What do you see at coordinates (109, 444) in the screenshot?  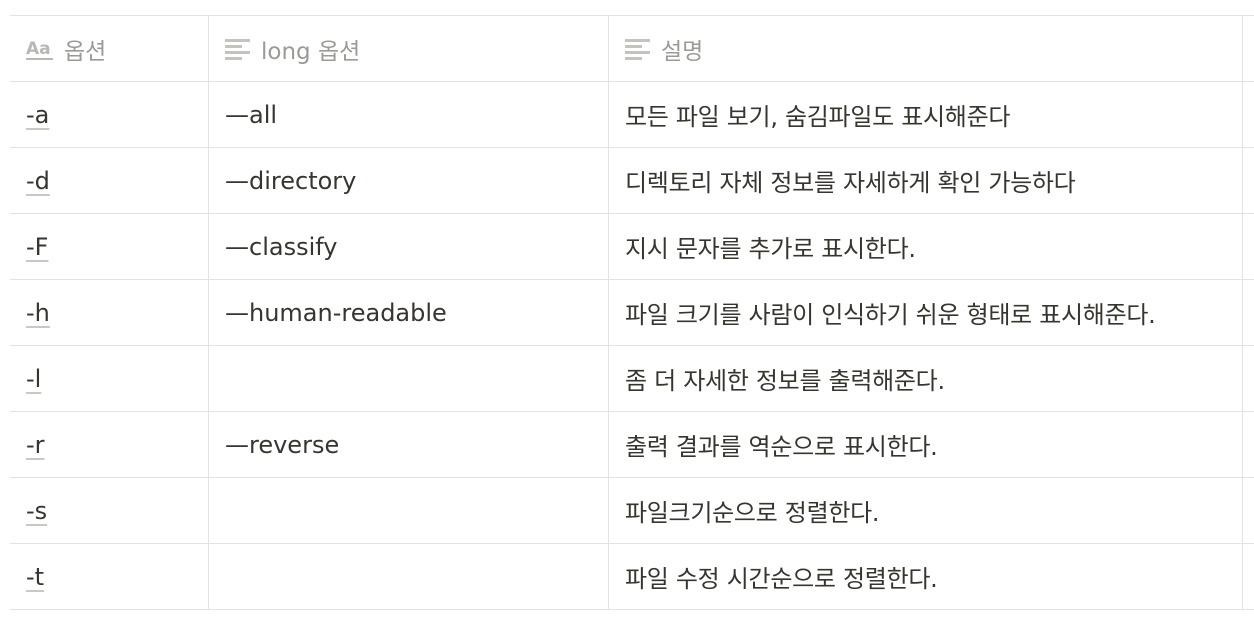 I see `option-cell: -r` at bounding box center [109, 444].